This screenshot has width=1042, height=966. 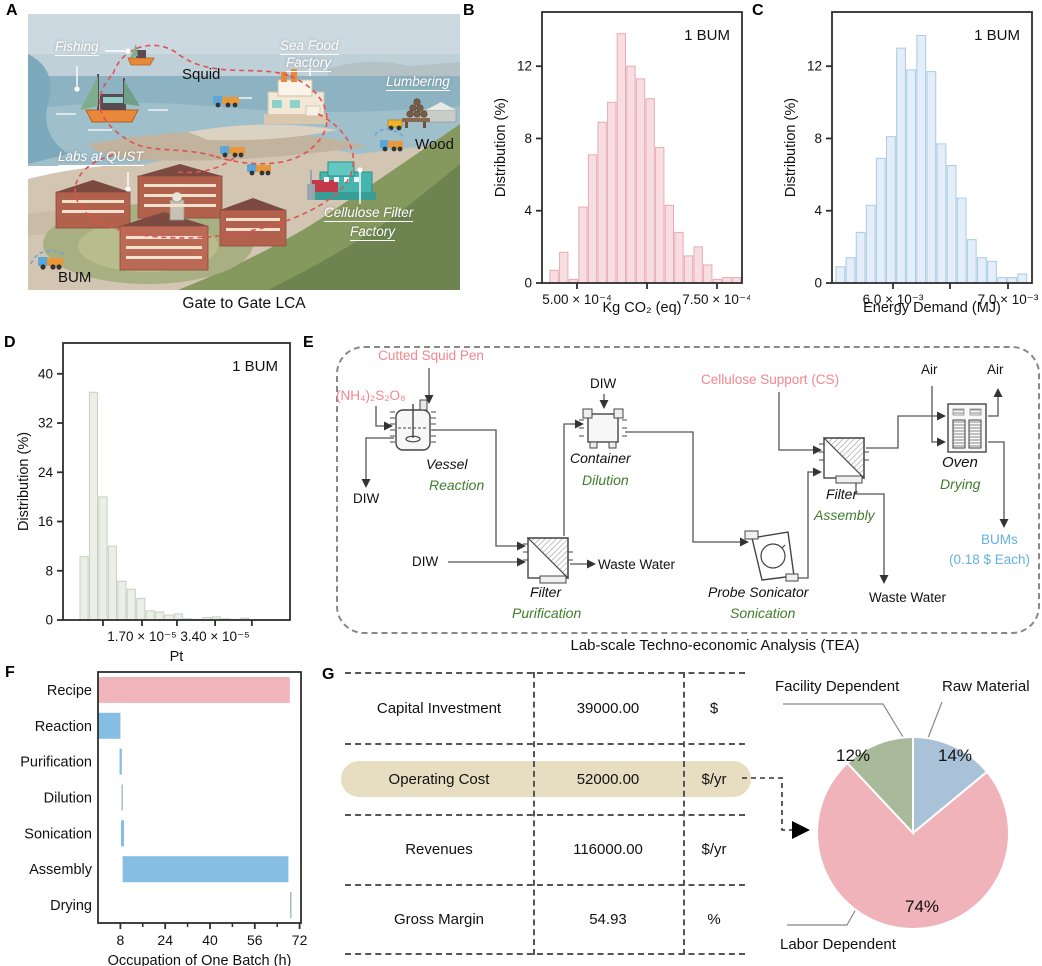 I want to click on label-filter2: Filter, so click(x=842, y=494).